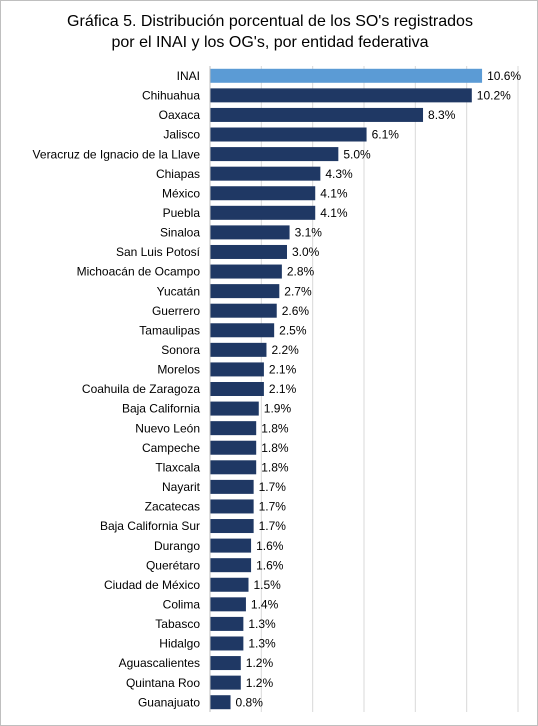 The height and width of the screenshot is (726, 538). What do you see at coordinates (504, 76) in the screenshot?
I see `value-label: 10.6%` at bounding box center [504, 76].